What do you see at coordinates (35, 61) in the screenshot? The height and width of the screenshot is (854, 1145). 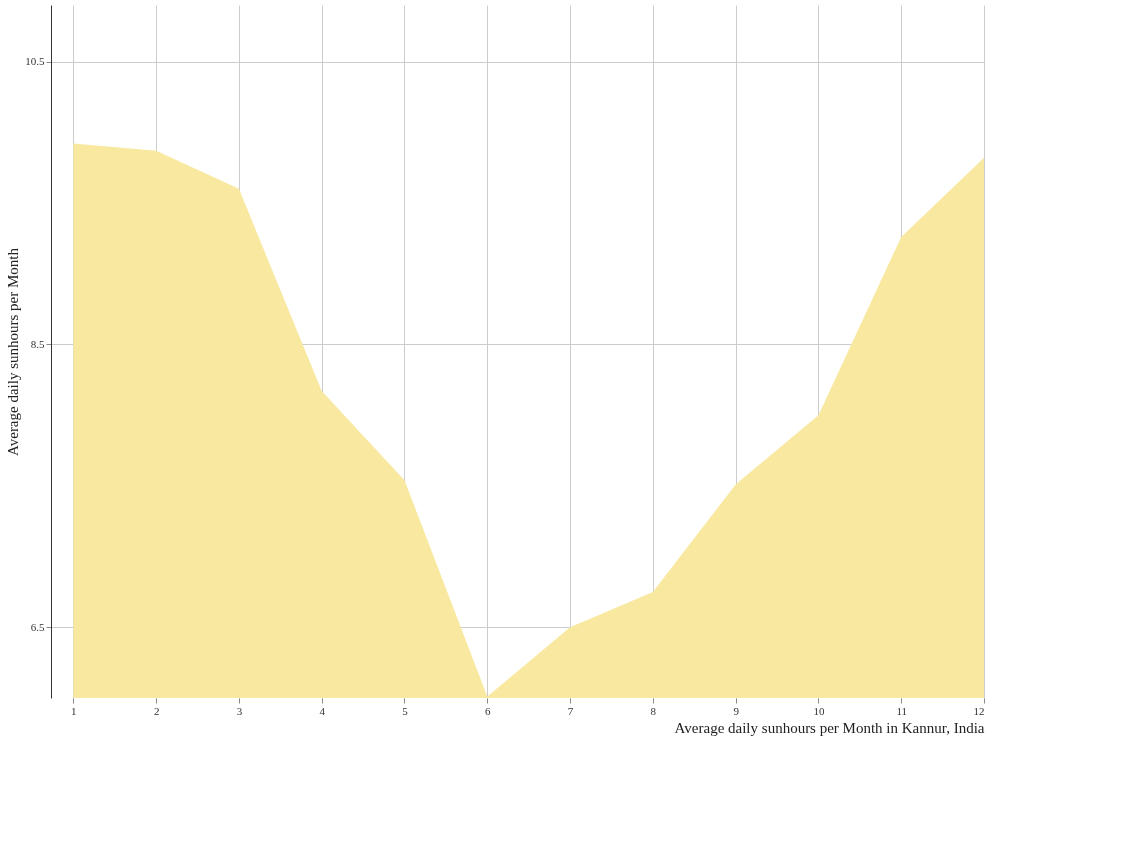 I see `y-tick-label: 10.5` at bounding box center [35, 61].